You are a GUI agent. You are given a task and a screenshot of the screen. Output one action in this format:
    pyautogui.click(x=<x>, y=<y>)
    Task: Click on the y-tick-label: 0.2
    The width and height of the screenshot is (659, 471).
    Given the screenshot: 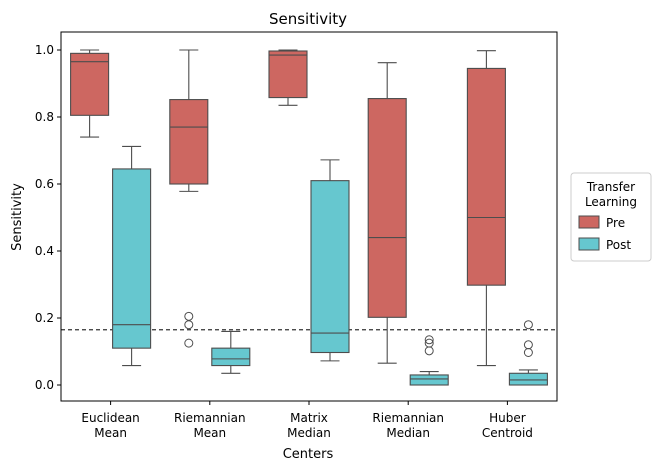 What is the action you would take?
    pyautogui.click(x=44, y=318)
    